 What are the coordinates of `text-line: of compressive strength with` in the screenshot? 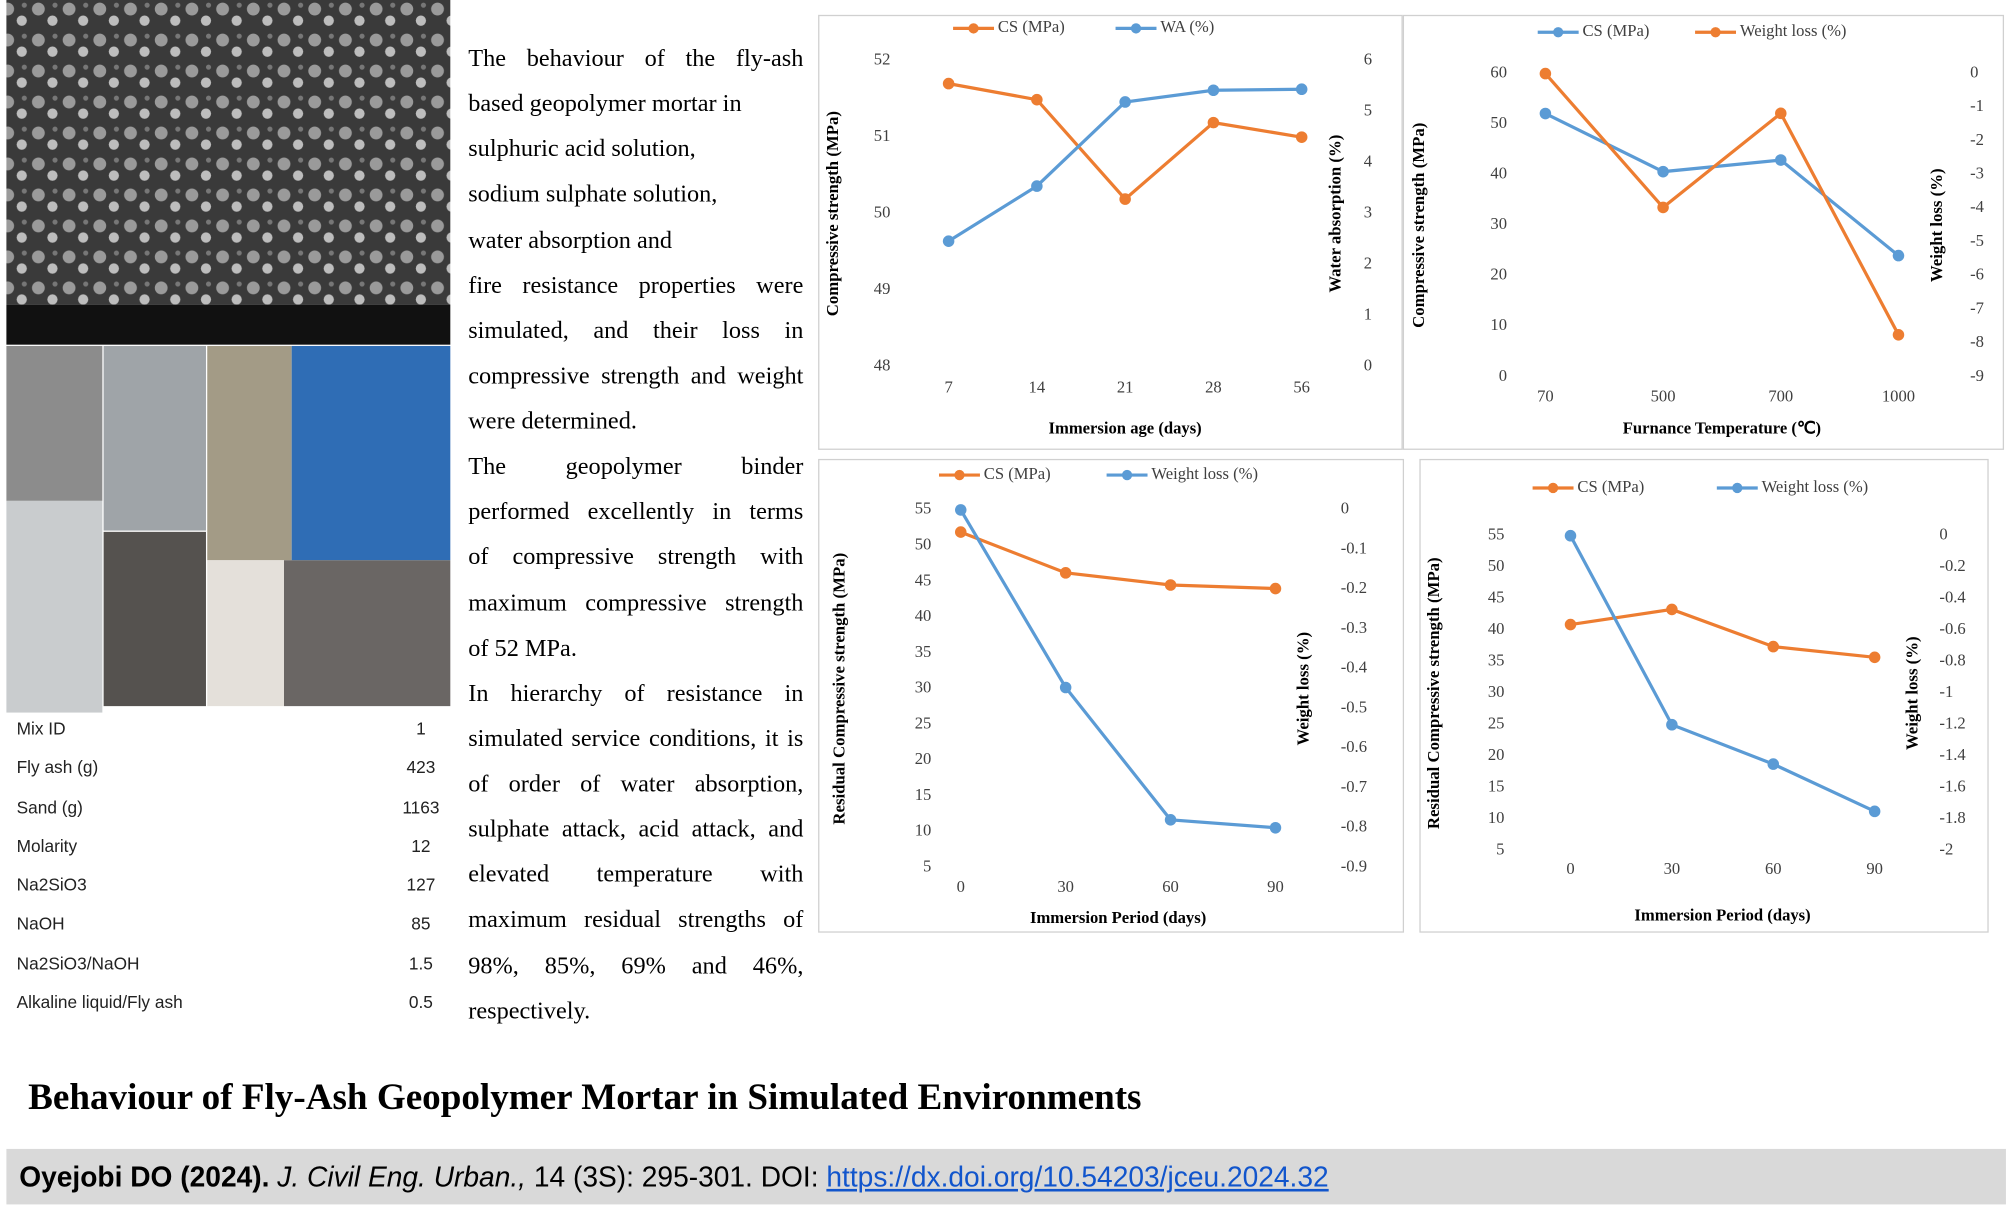 It's located at (636, 557).